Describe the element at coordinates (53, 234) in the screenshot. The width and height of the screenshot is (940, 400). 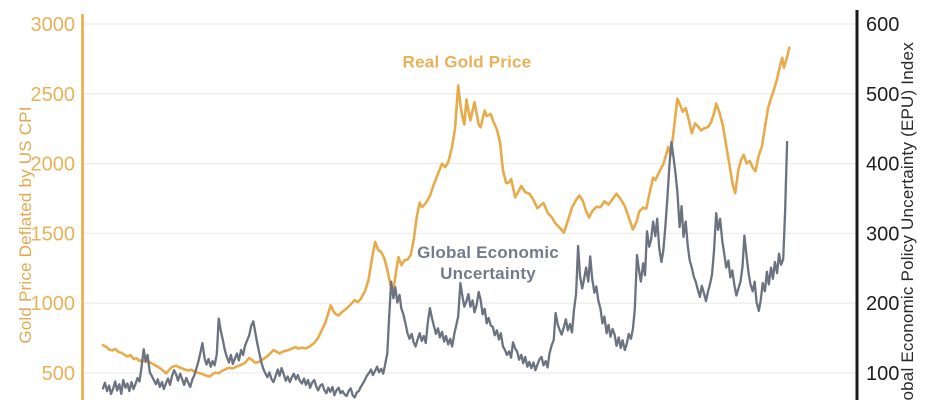
I see `left-axis-tick-label: 1500` at that location.